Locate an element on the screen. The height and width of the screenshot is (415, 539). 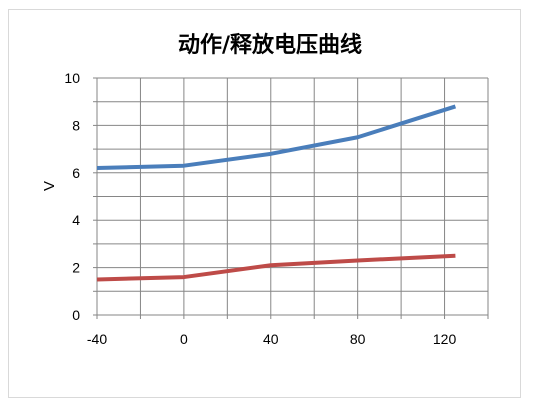
x-tick-label: 120 is located at coordinates (445, 339).